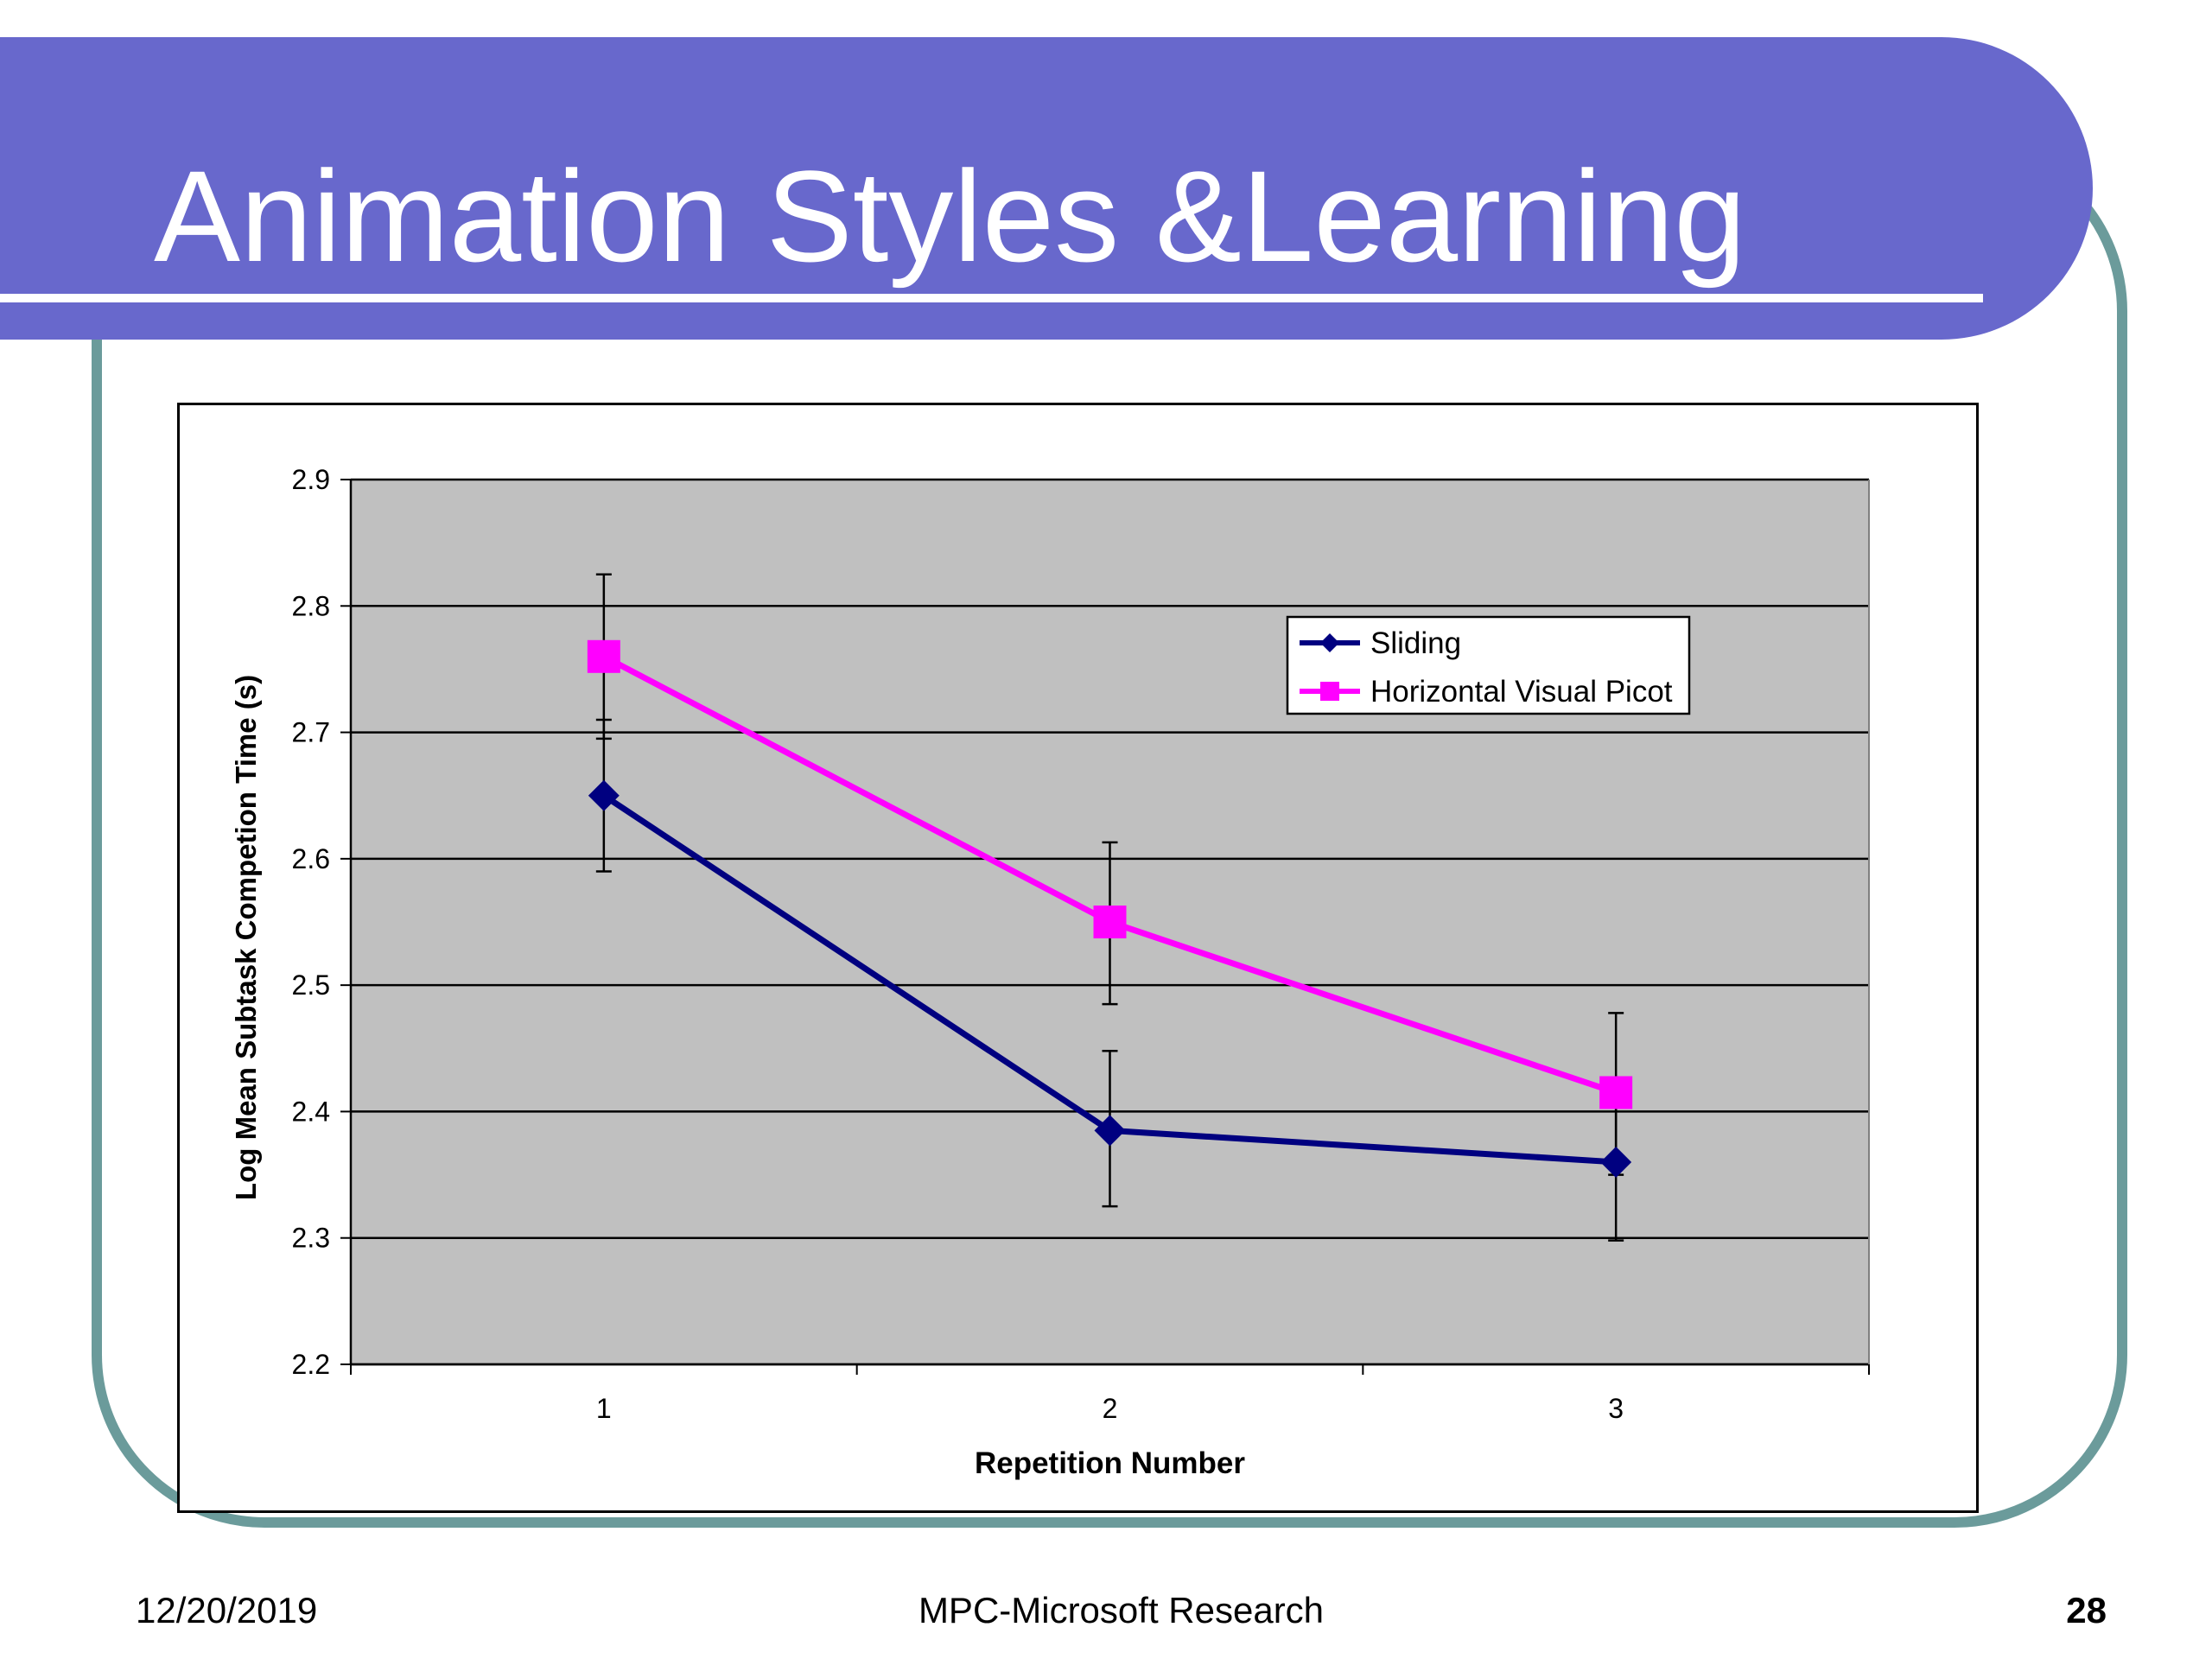 The image size is (2212, 1659). Describe the element at coordinates (246, 937) in the screenshot. I see `y-axis-label: Log Mean Subtask Competion Time (s)` at that location.